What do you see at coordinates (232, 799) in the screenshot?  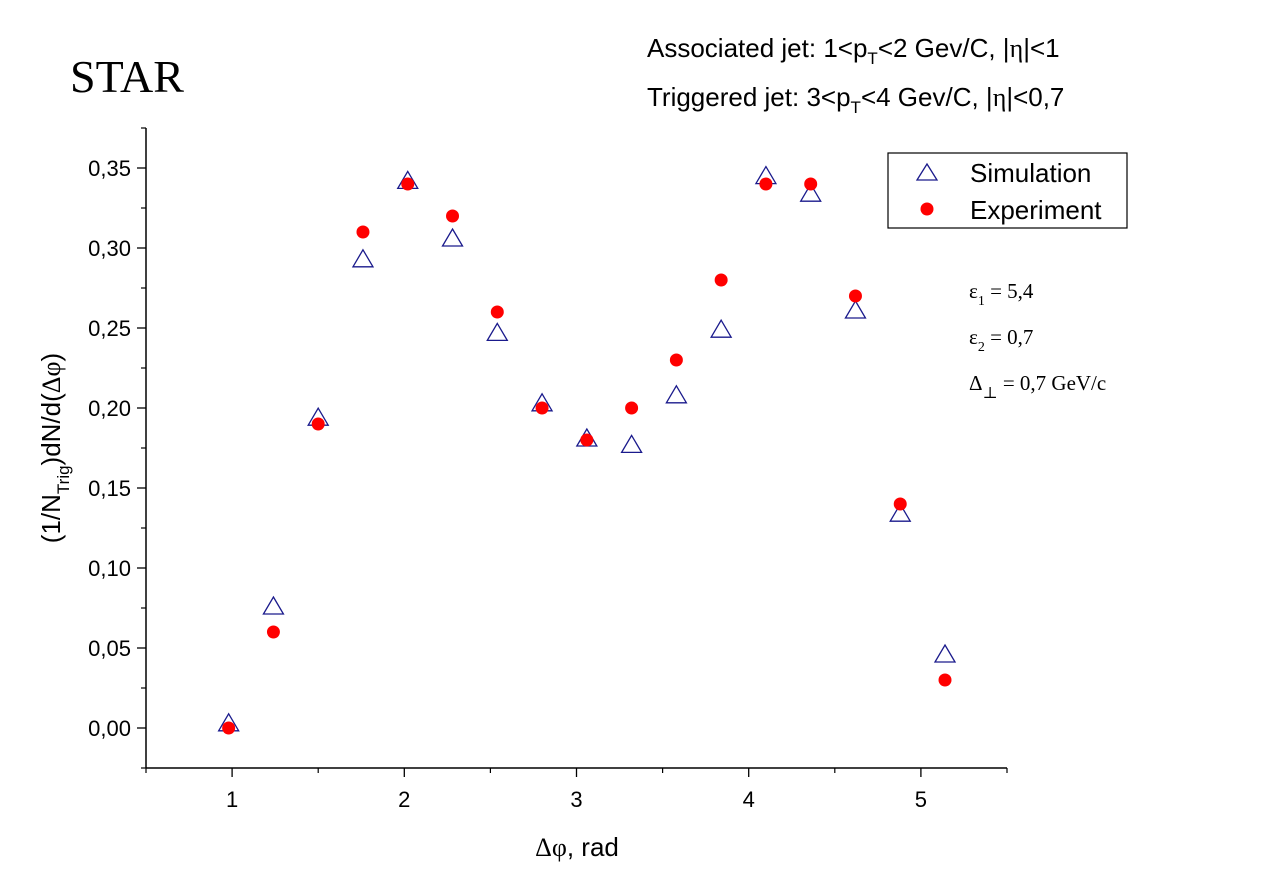 I see `x-tick-label: 1` at bounding box center [232, 799].